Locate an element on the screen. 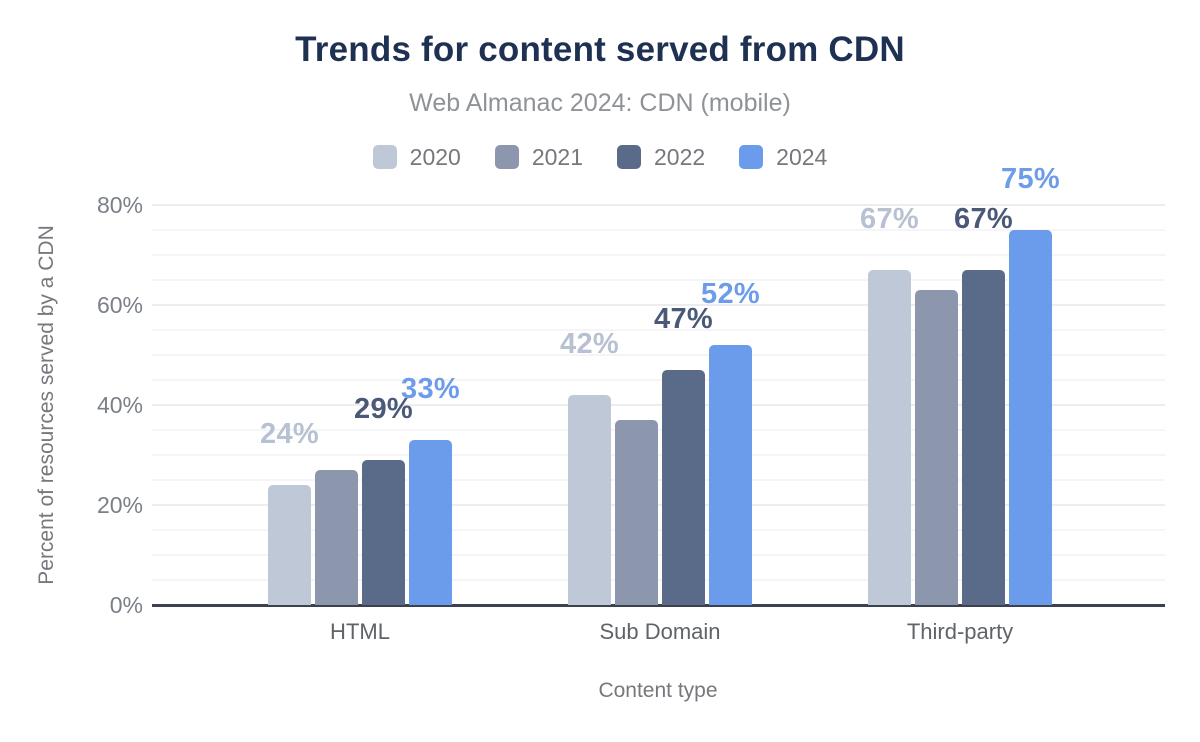 This screenshot has width=1200, height=742. bar-2021-sub-domain is located at coordinates (636, 512).